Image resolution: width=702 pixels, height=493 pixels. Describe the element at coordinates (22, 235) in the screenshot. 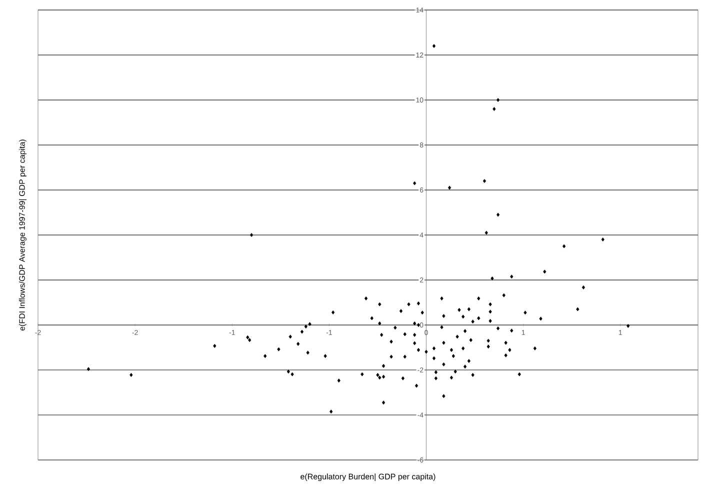

I see `y-axis-title: e(FDI Inflows/GDP Average 1997-99| GDP per capita)` at that location.